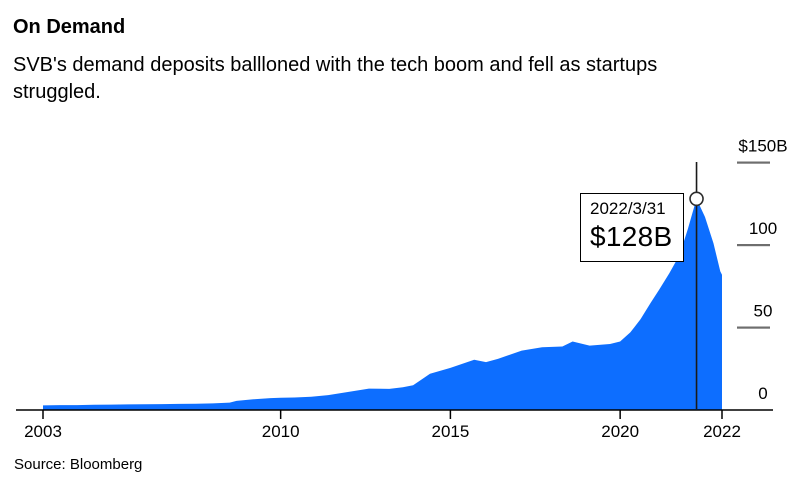 The width and height of the screenshot is (793, 482). Describe the element at coordinates (78, 464) in the screenshot. I see `source-label: Source: Bloomberg` at that location.